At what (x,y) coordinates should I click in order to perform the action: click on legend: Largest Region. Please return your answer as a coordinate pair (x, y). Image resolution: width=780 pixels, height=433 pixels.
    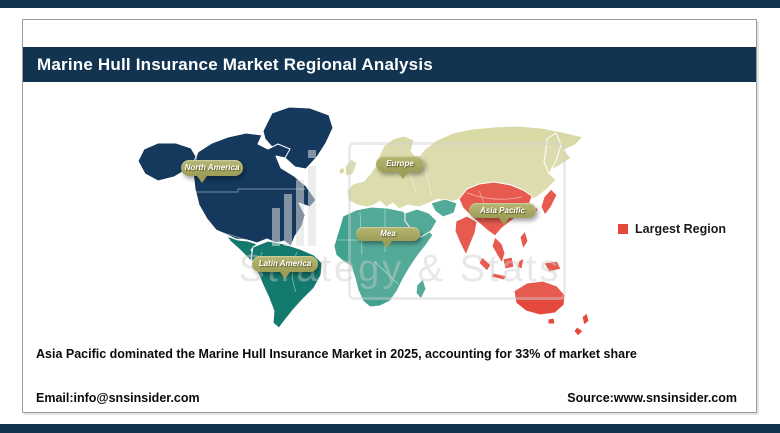
    Looking at the image, I should click on (672, 229).